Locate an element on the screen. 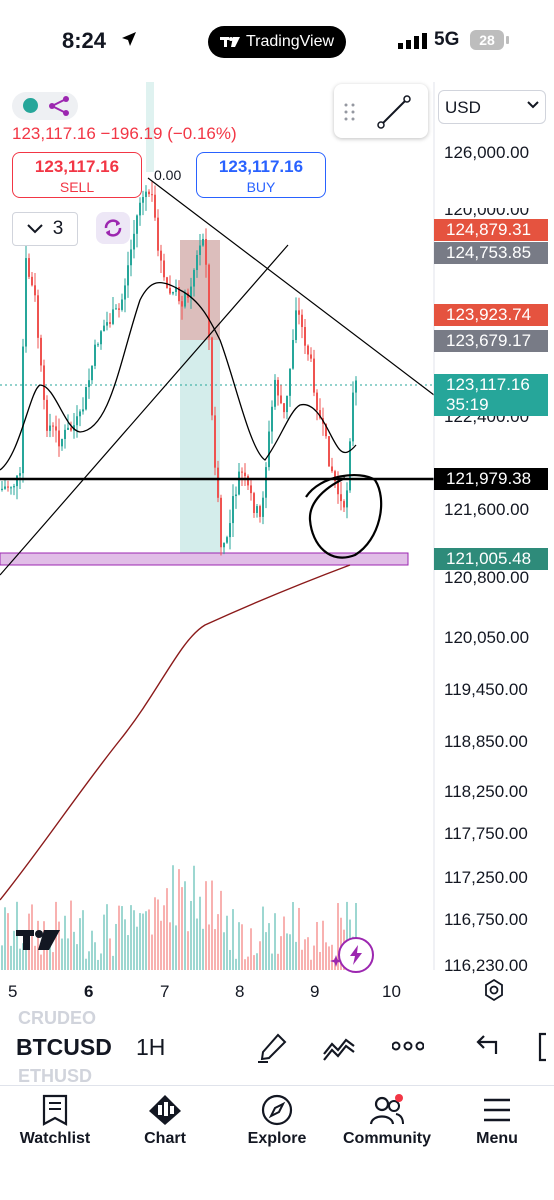  status-bar: 8:24 TradingView 5G 28 is located at coordinates (277, 41).